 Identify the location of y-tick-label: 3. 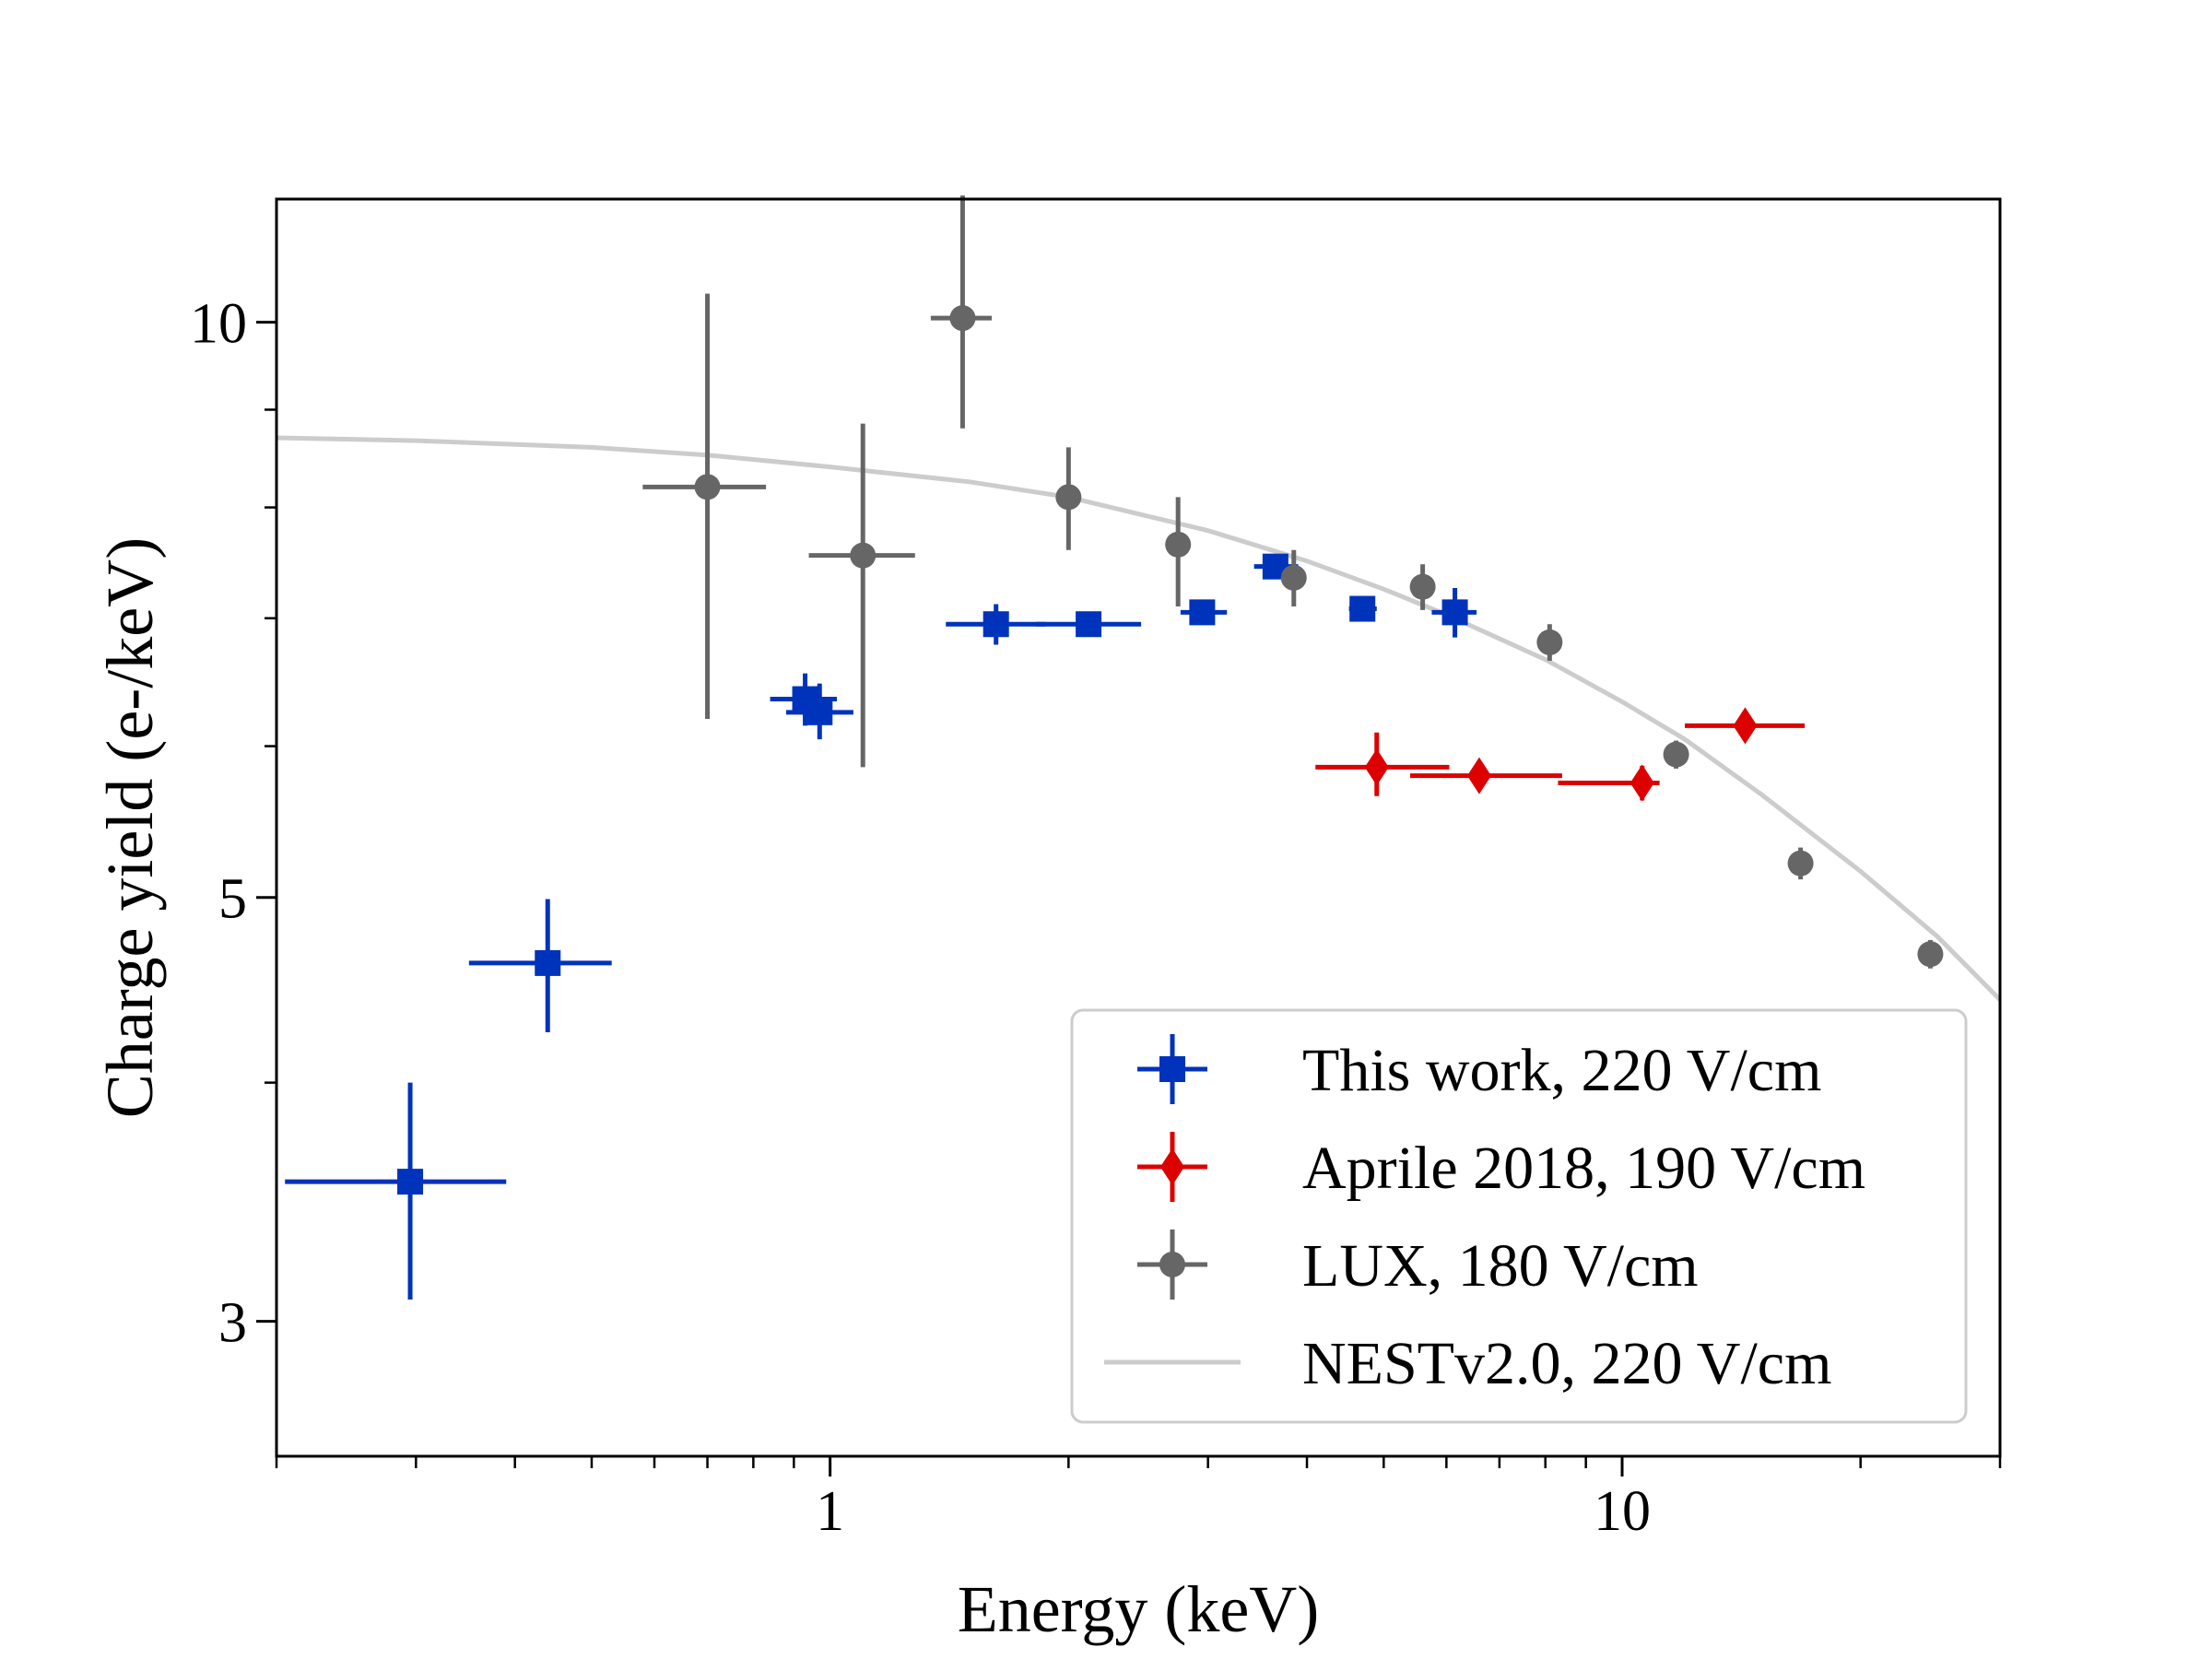
(232, 1323).